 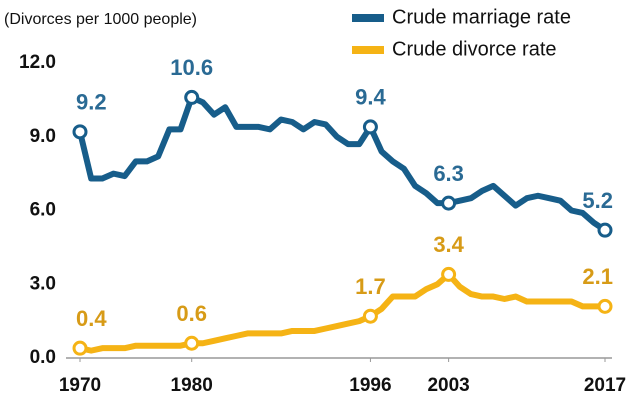 I want to click on y-tick-label: 6.0, so click(x=43, y=210).